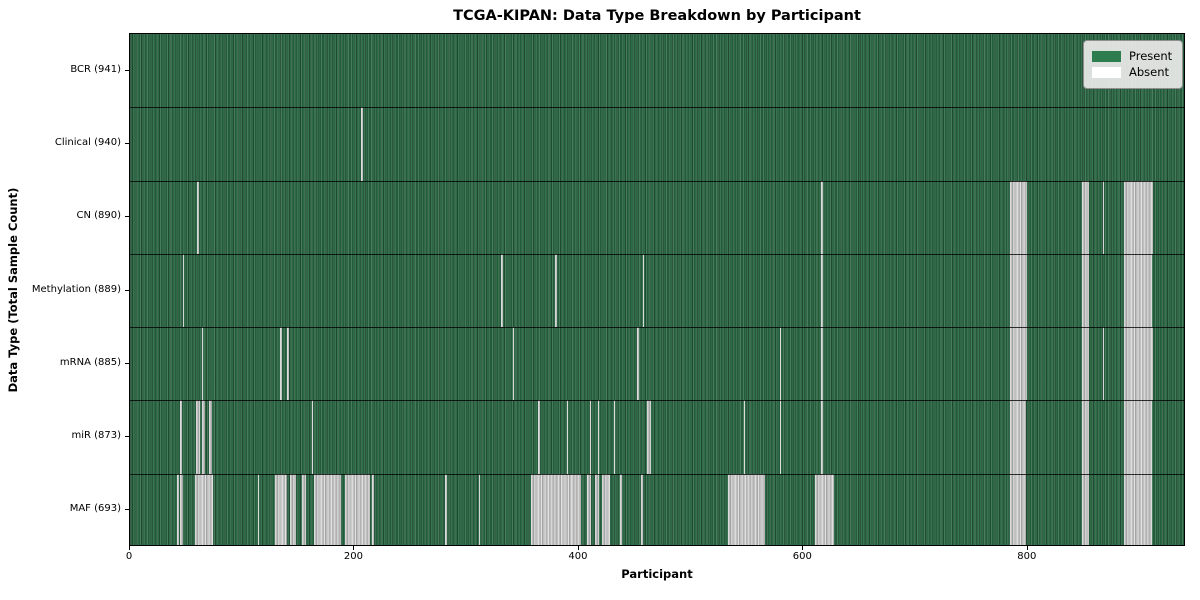 This screenshot has width=1200, height=600. Describe the element at coordinates (95, 69) in the screenshot. I see `y-tick-label-bcr: BCR (941)` at that location.